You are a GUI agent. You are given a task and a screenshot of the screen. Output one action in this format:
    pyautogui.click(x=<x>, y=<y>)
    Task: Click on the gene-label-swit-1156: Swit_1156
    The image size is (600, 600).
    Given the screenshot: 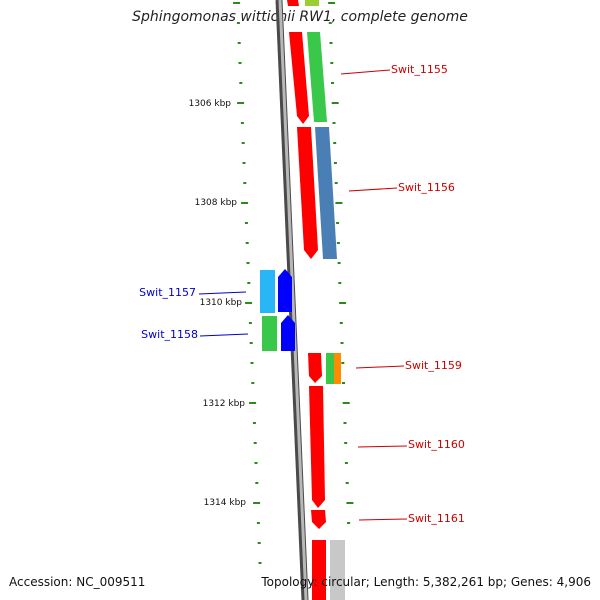 What is the action you would take?
    pyautogui.click(x=426, y=187)
    